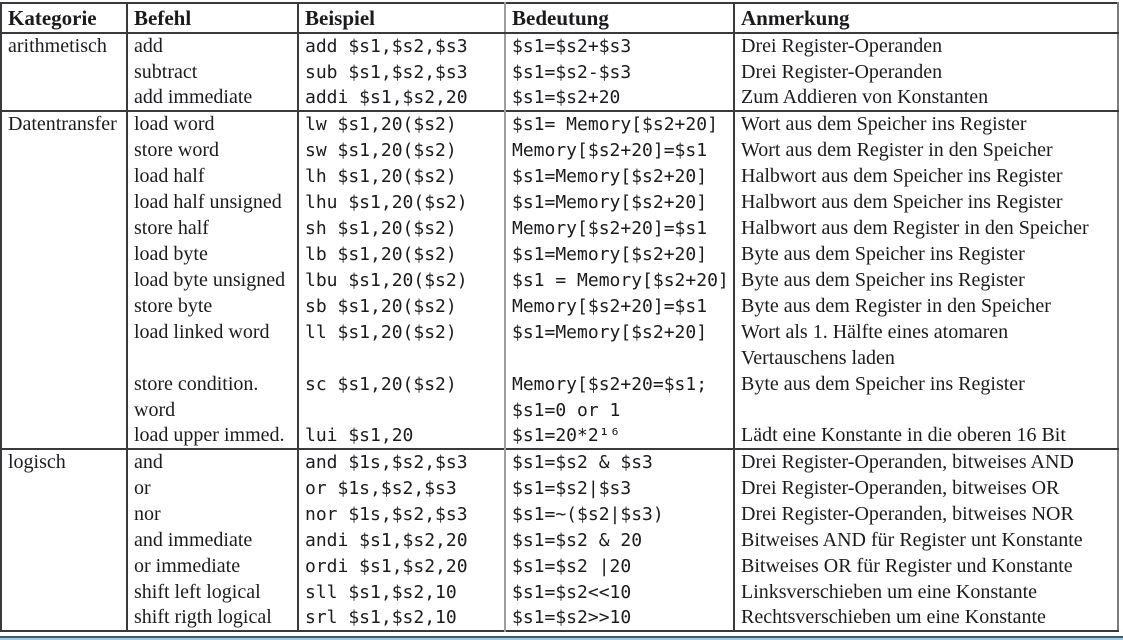 The width and height of the screenshot is (1123, 640). What do you see at coordinates (620, 514) in the screenshot?
I see `cell-bedeutung: $s1=~($s2|$s3)` at bounding box center [620, 514].